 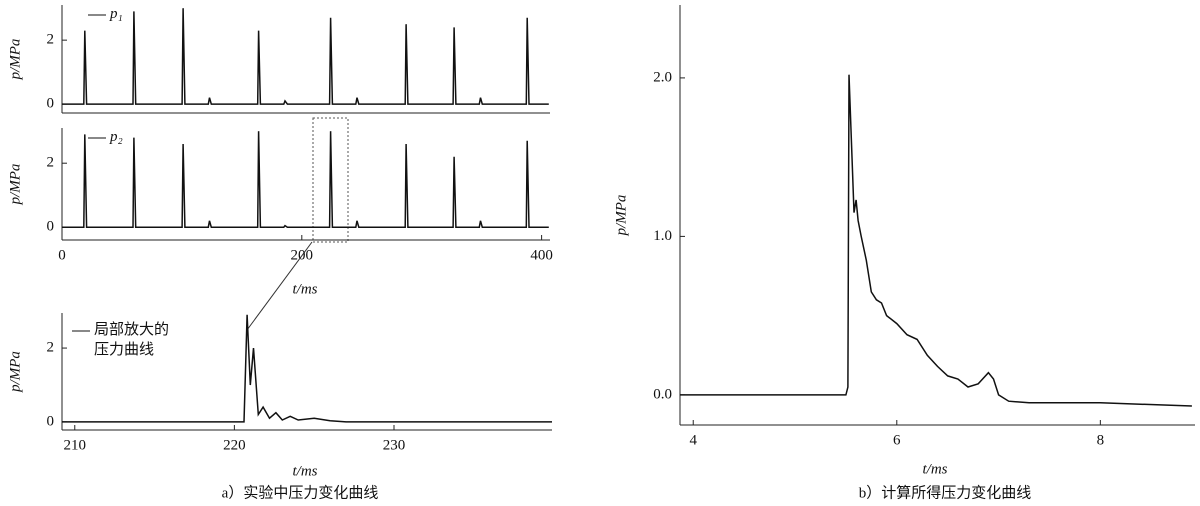 I want to click on x-tick-label: 230, so click(x=394, y=445).